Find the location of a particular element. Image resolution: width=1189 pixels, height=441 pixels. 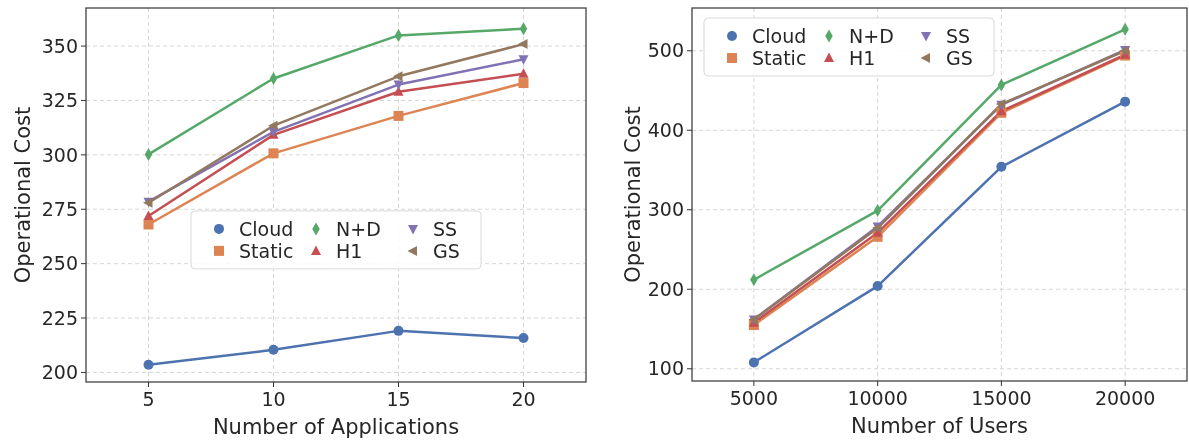

y-tick-label: 275 is located at coordinates (59, 208).